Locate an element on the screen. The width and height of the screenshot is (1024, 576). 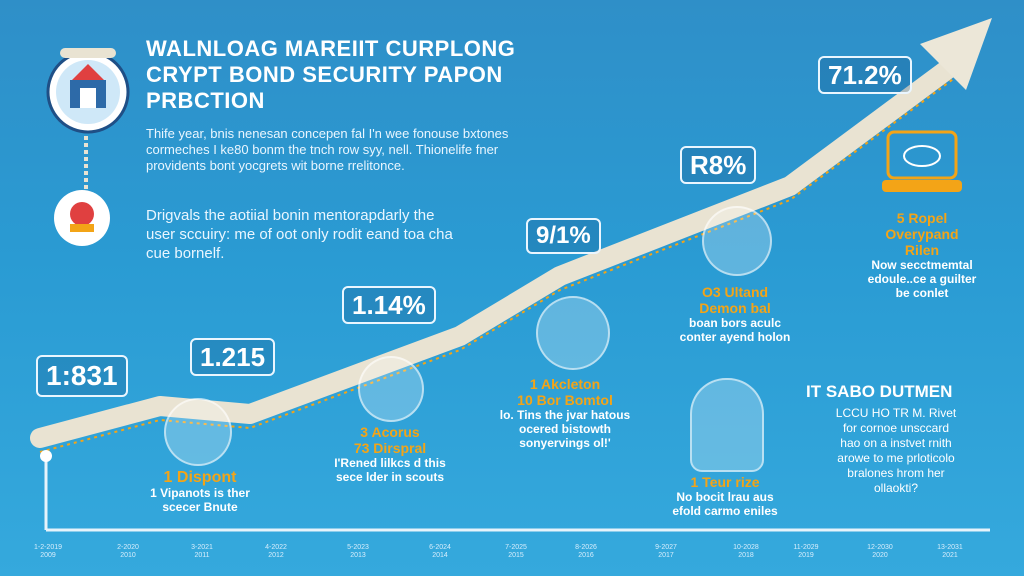
shield-crown-icon is located at coordinates (198, 432).